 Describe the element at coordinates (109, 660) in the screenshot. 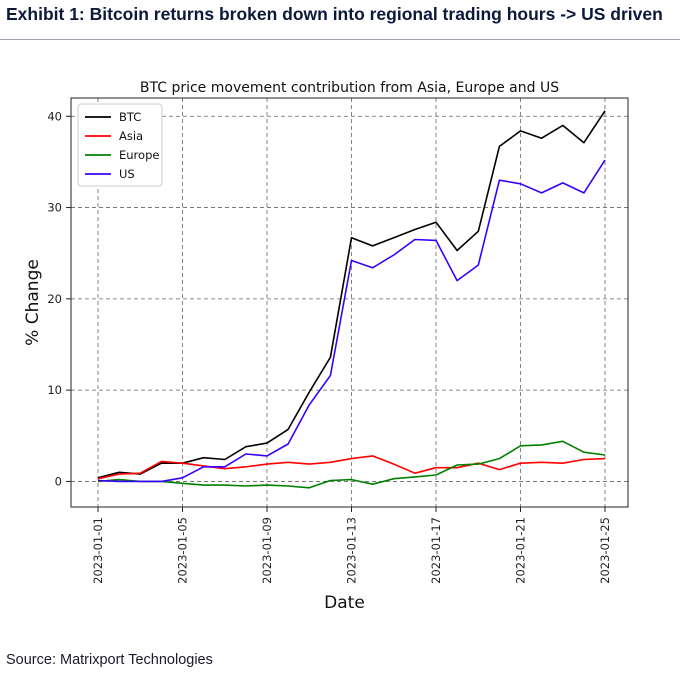

I see `source-note: Source: Matrixport Technologies` at that location.